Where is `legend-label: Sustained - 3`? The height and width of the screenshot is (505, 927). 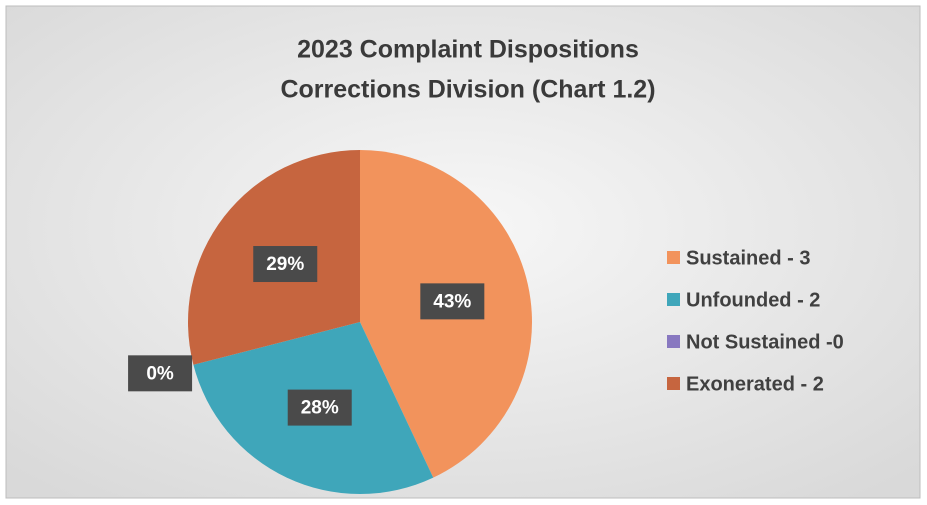 legend-label: Sustained - 3 is located at coordinates (748, 258).